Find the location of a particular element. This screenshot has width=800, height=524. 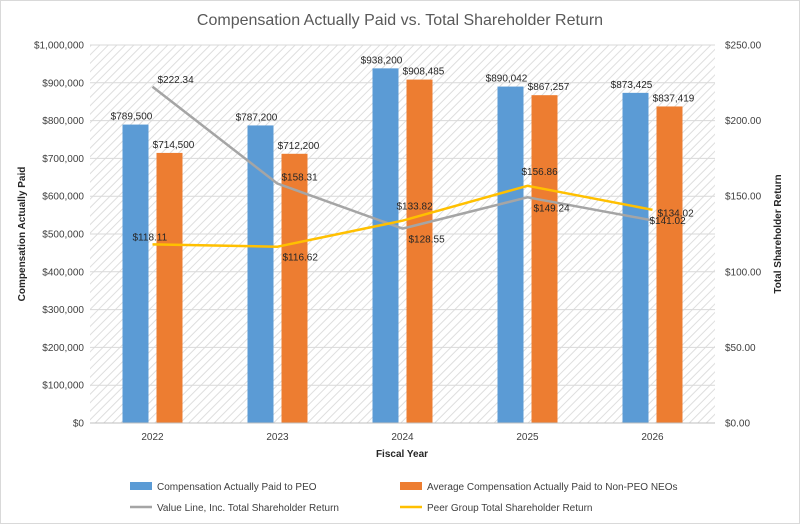

y-right-tick-label: $50.00 is located at coordinates (740, 348).